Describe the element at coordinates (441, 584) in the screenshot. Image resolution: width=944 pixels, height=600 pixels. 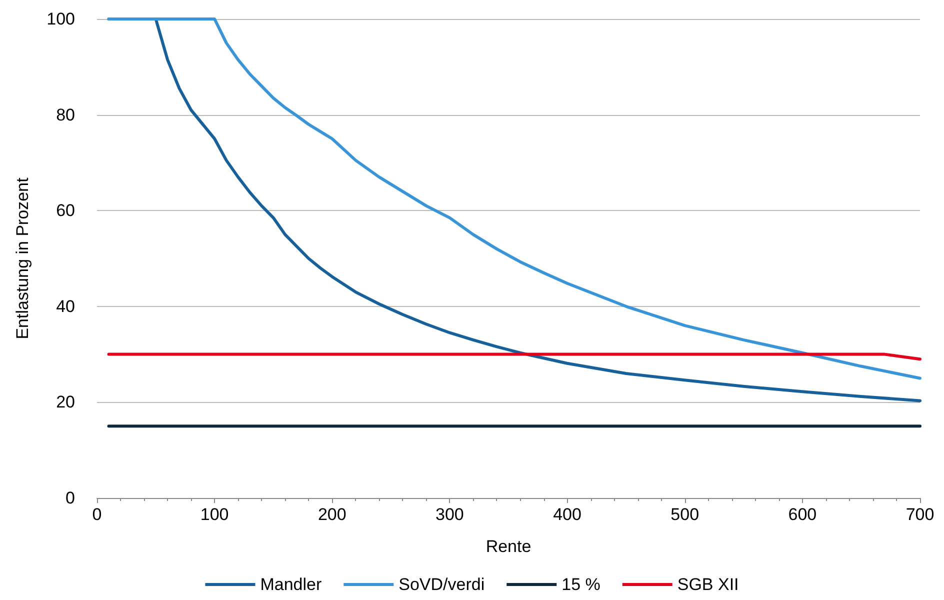
I see `legend-label: SoVD/verdi` at that location.